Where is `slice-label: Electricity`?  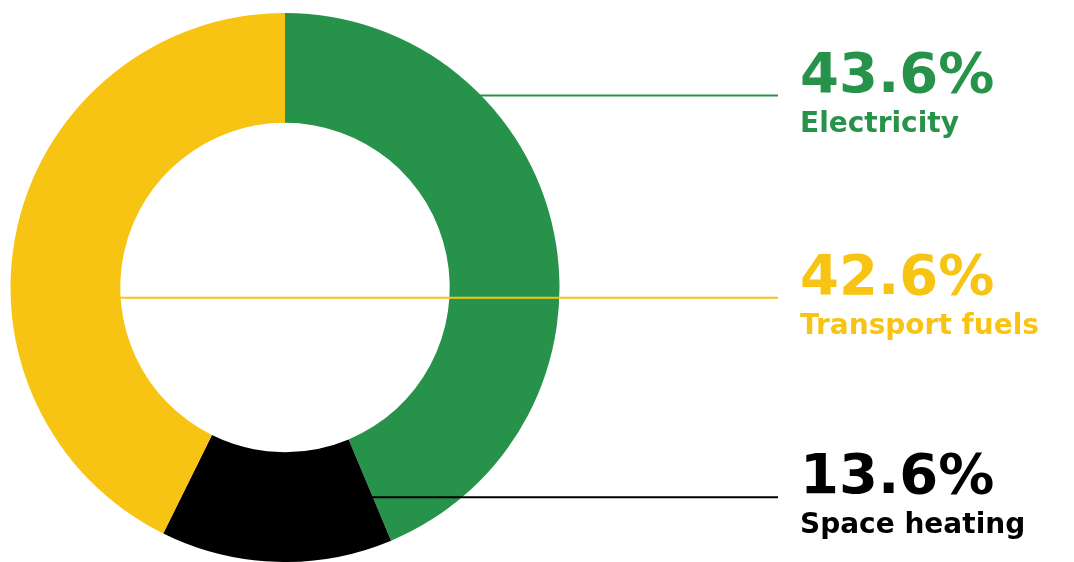 slice-label: Electricity is located at coordinates (879, 122).